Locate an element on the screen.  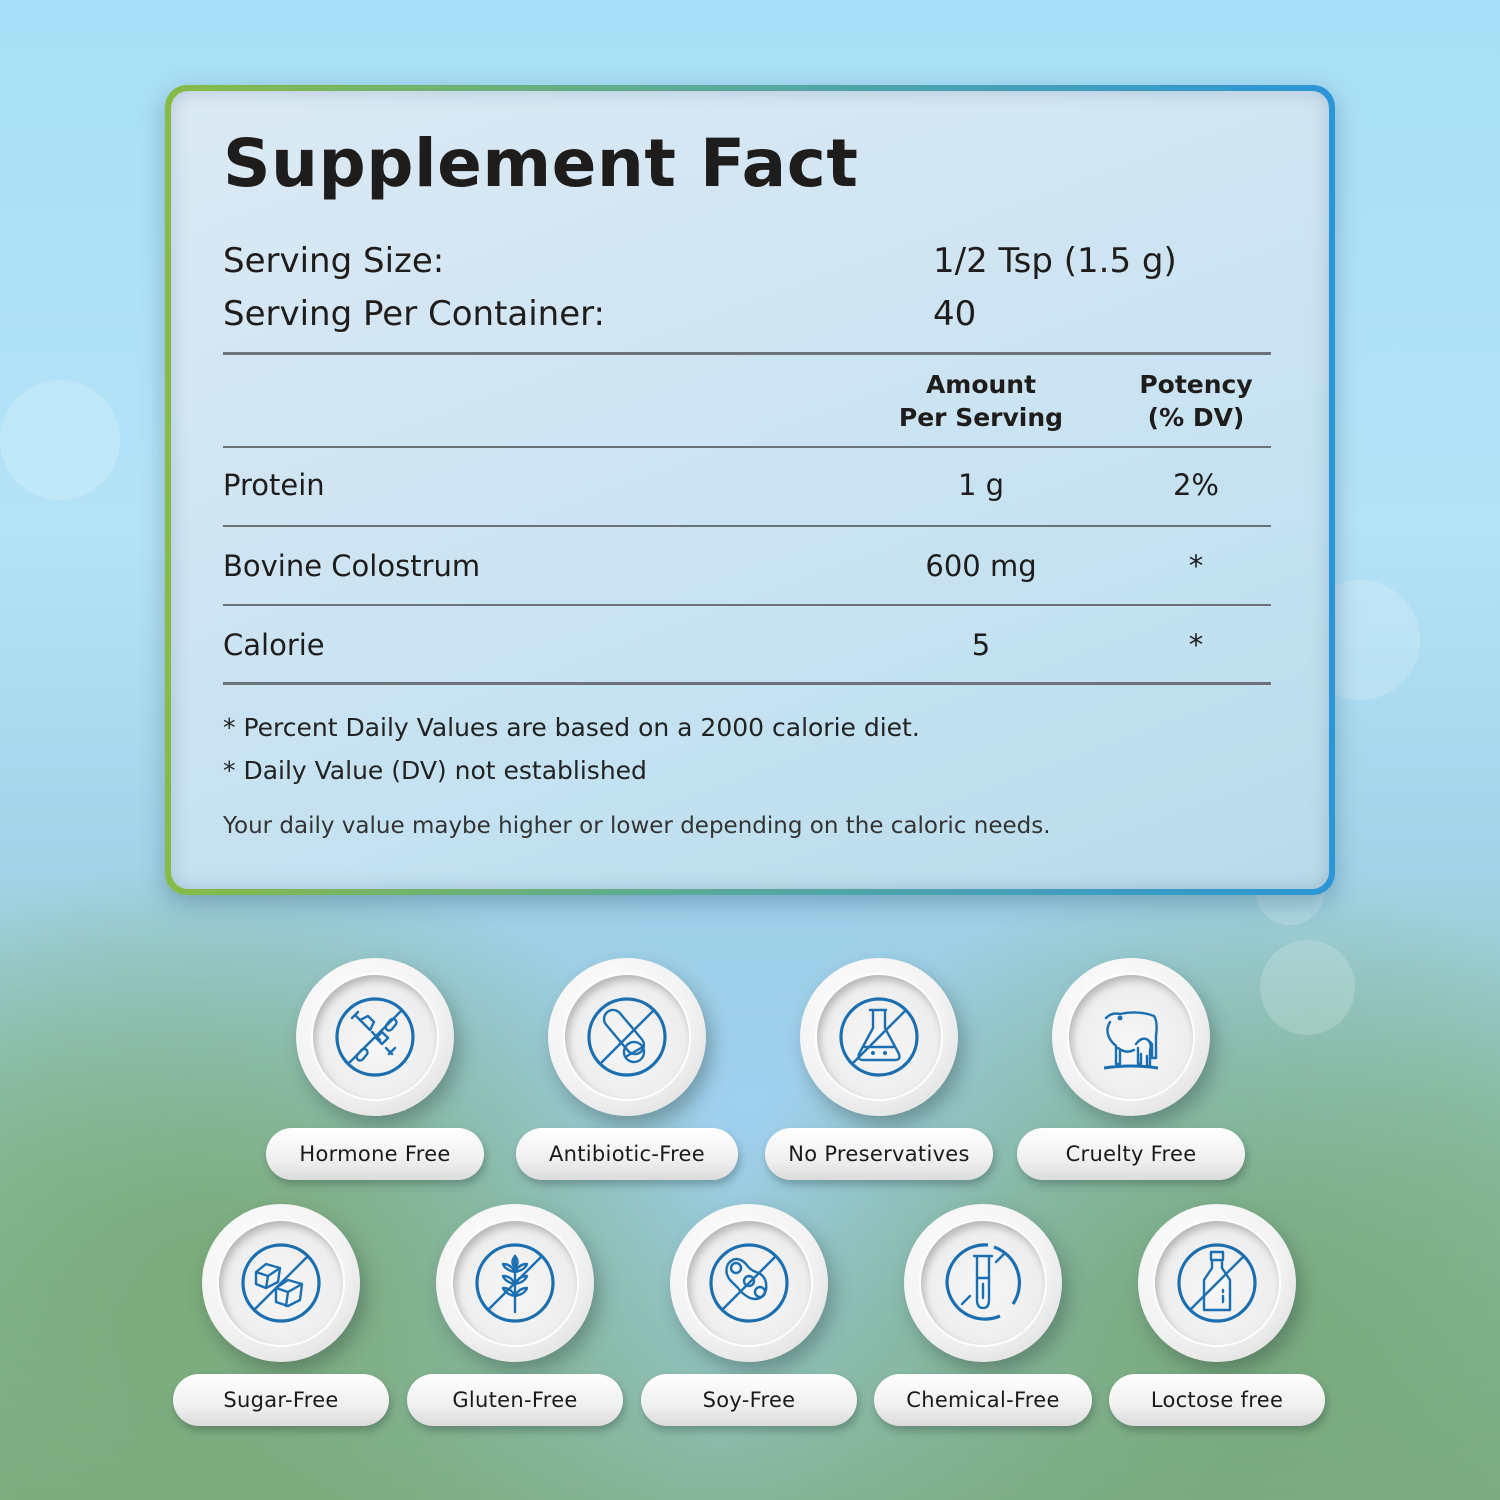
no-sugar-cubes-icon is located at coordinates (281, 1283).